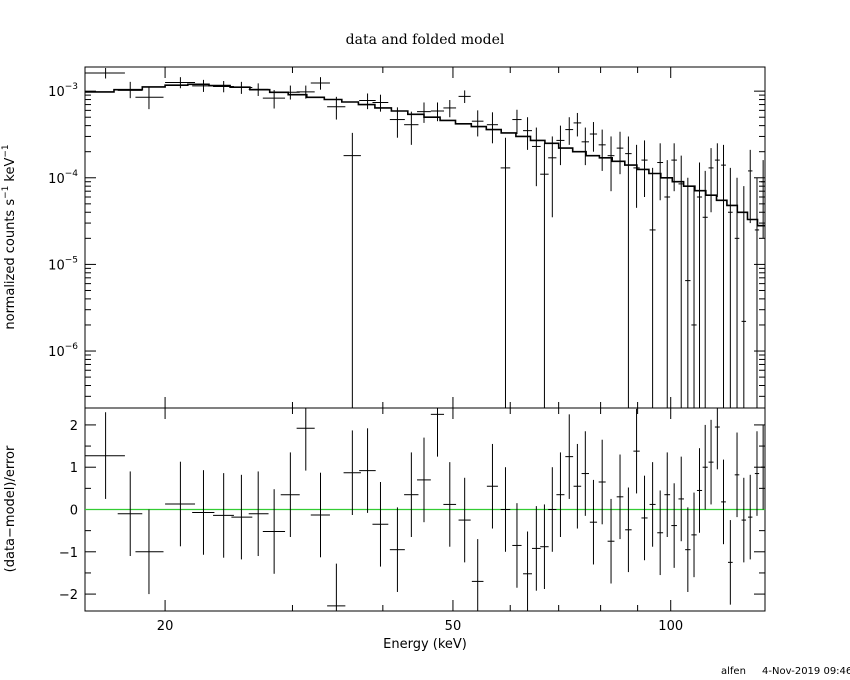 This screenshot has height=680, width=850. Describe the element at coordinates (165, 626) in the screenshot. I see `x-tick-label: 20` at that location.